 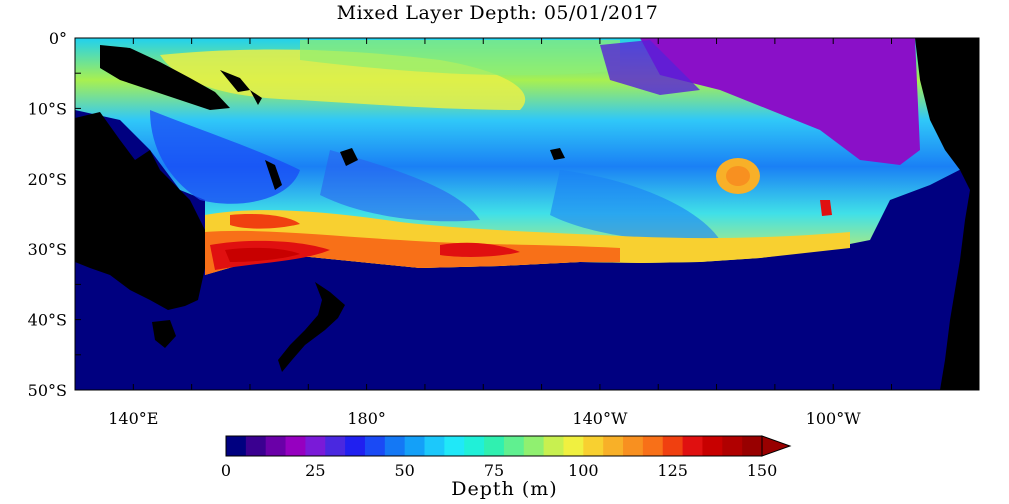 What do you see at coordinates (672, 470) in the screenshot?
I see `colorbar-tick-label: 125` at bounding box center [672, 470].